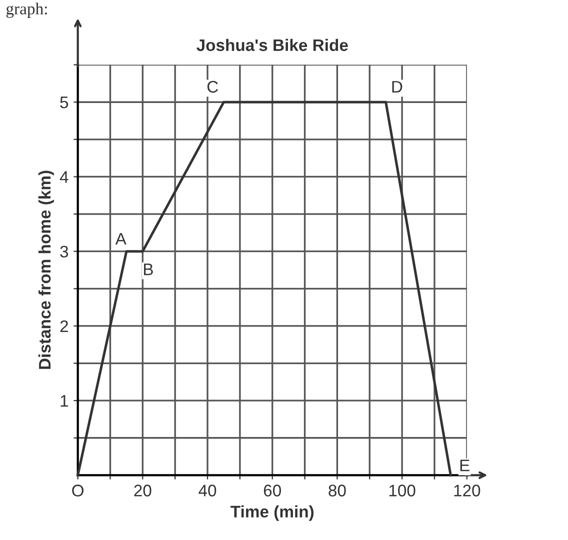 Image resolution: width=568 pixels, height=540 pixels. Describe the element at coordinates (272, 490) in the screenshot. I see `x-tick-label: 60` at that location.